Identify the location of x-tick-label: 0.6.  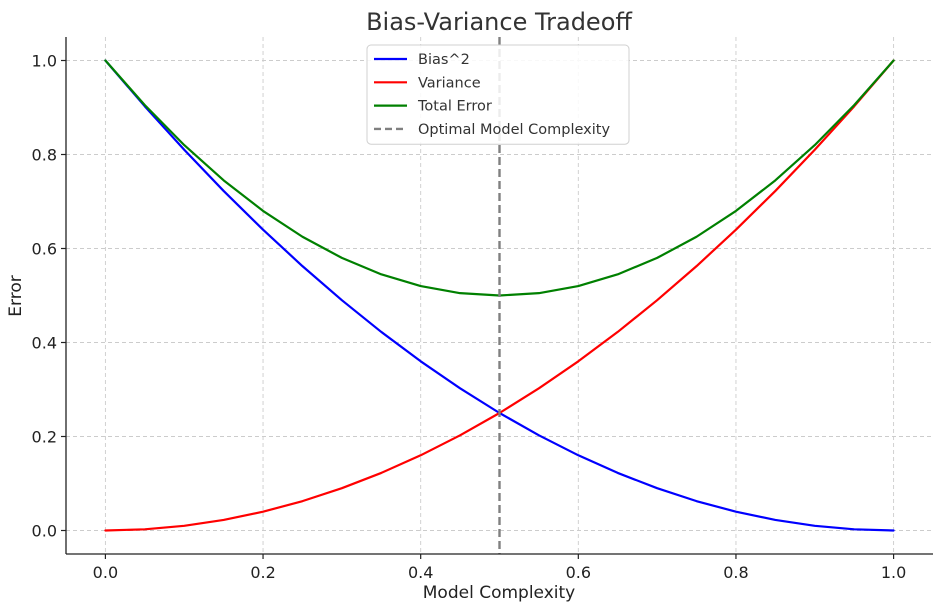
(578, 572).